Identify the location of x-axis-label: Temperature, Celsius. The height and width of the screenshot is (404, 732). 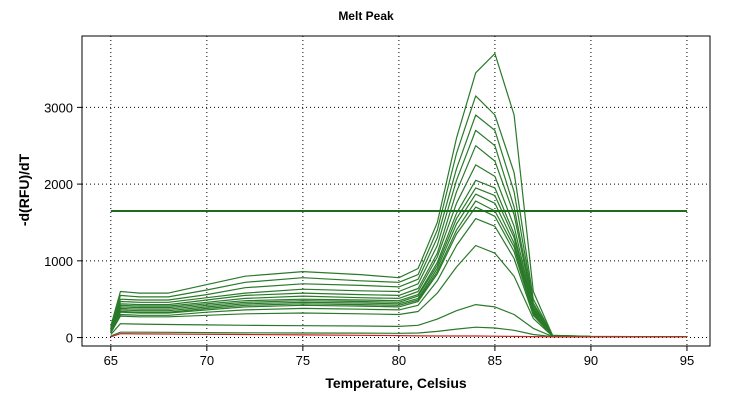
(396, 383).